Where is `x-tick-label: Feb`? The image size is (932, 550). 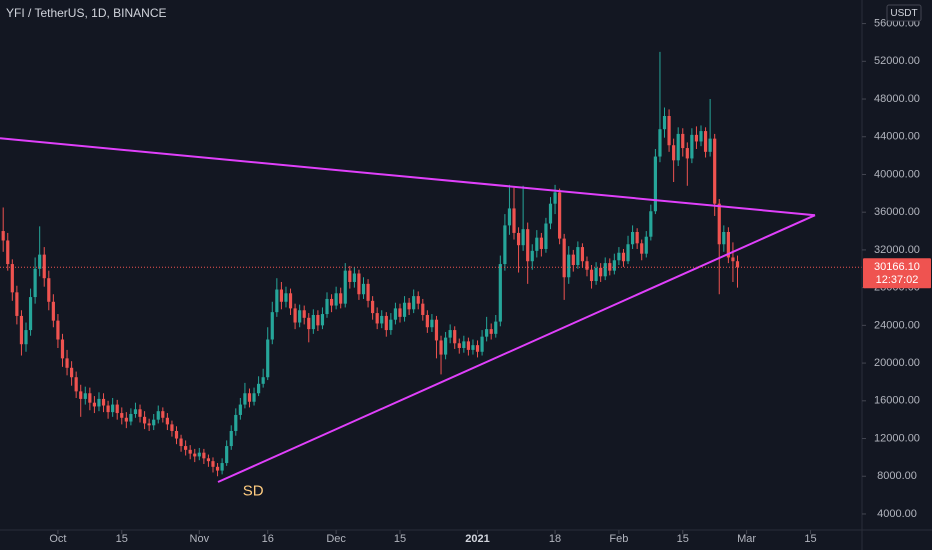
x-tick-label: Feb is located at coordinates (618, 539).